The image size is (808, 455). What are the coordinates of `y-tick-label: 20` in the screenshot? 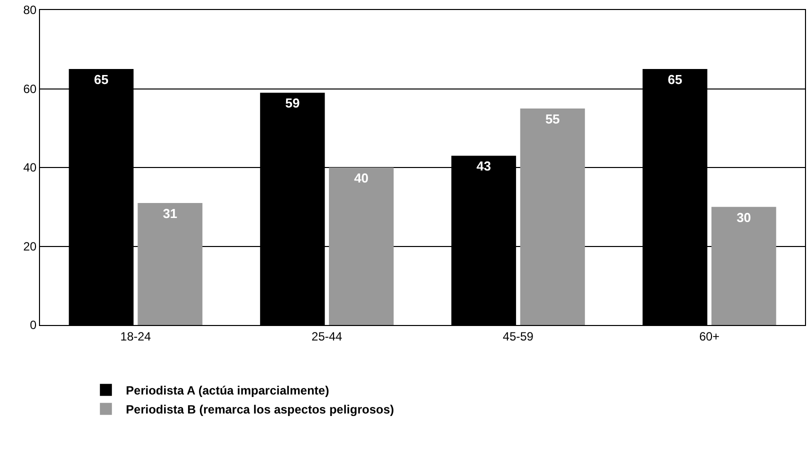 It's located at (30, 246).